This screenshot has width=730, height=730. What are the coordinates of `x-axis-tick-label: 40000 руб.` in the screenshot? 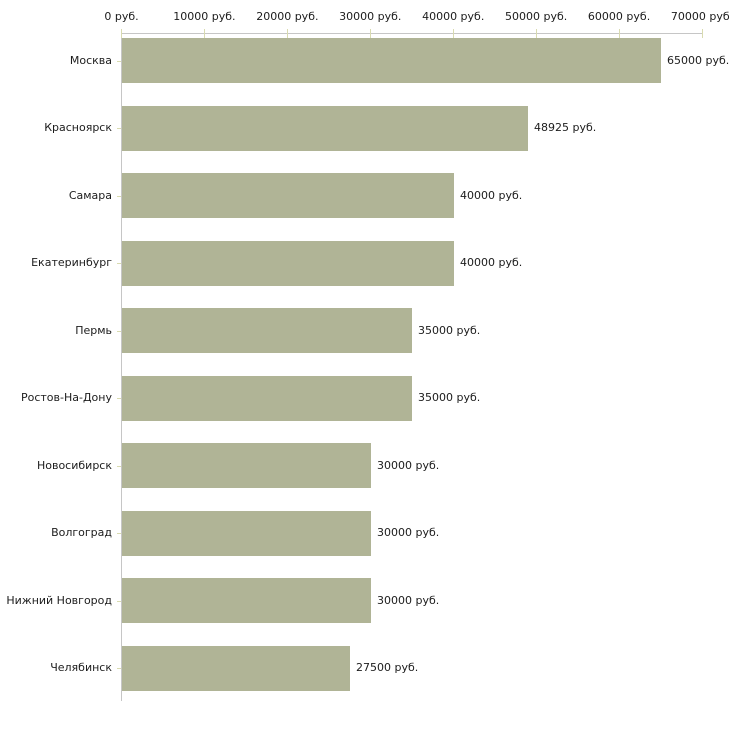 It's located at (453, 16).